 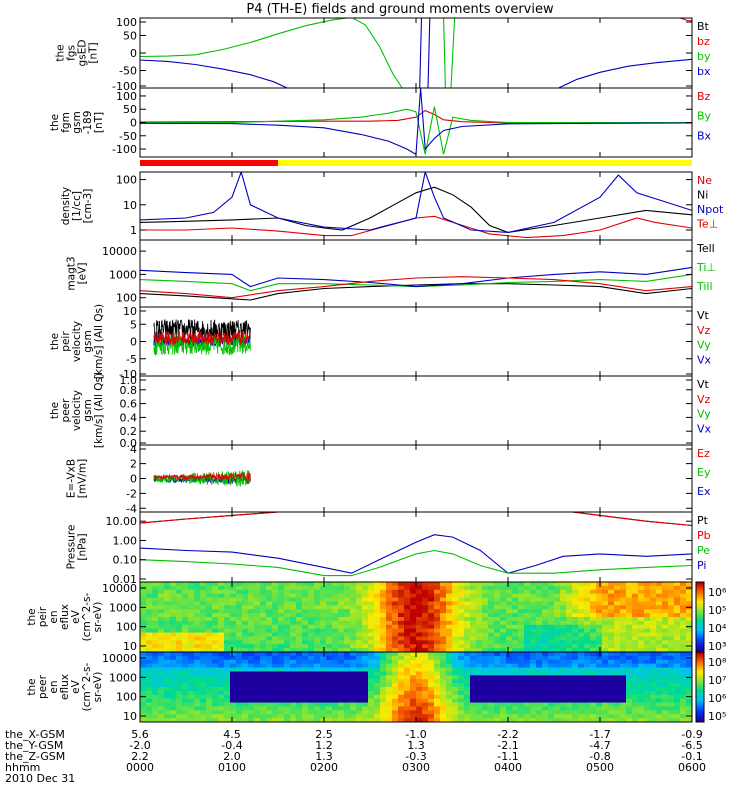 What do you see at coordinates (232, 756) in the screenshot?
I see `x-row-value: 2.0` at bounding box center [232, 756].